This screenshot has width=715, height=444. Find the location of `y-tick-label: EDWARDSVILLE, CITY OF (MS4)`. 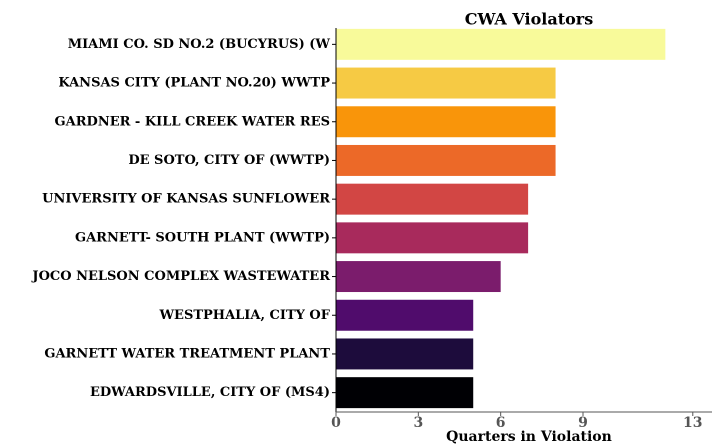

y-tick-label: EDWARDSVILLE, CITY OF (MS4) is located at coordinates (210, 392).